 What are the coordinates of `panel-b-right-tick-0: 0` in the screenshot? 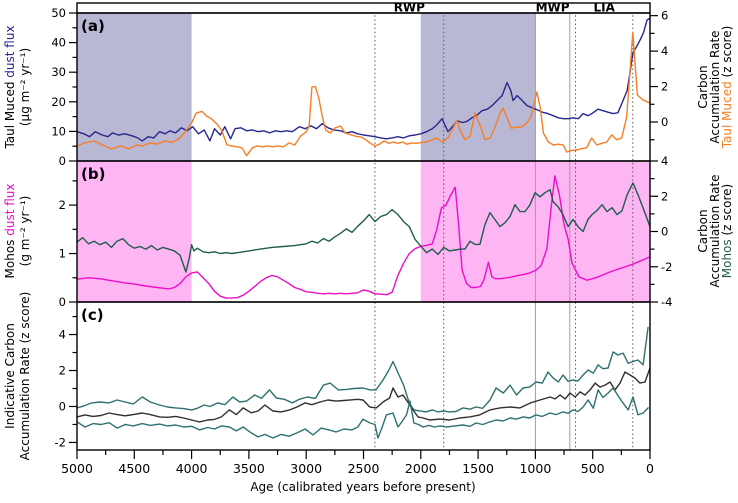 It's located at (664, 232).